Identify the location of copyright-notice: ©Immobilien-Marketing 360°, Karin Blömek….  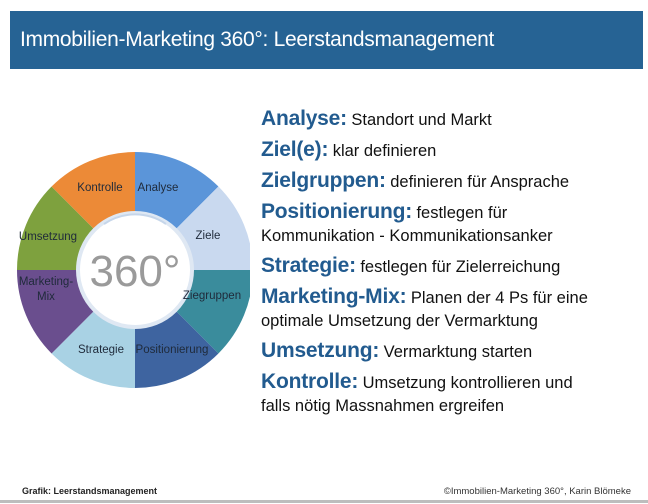
(537, 491).